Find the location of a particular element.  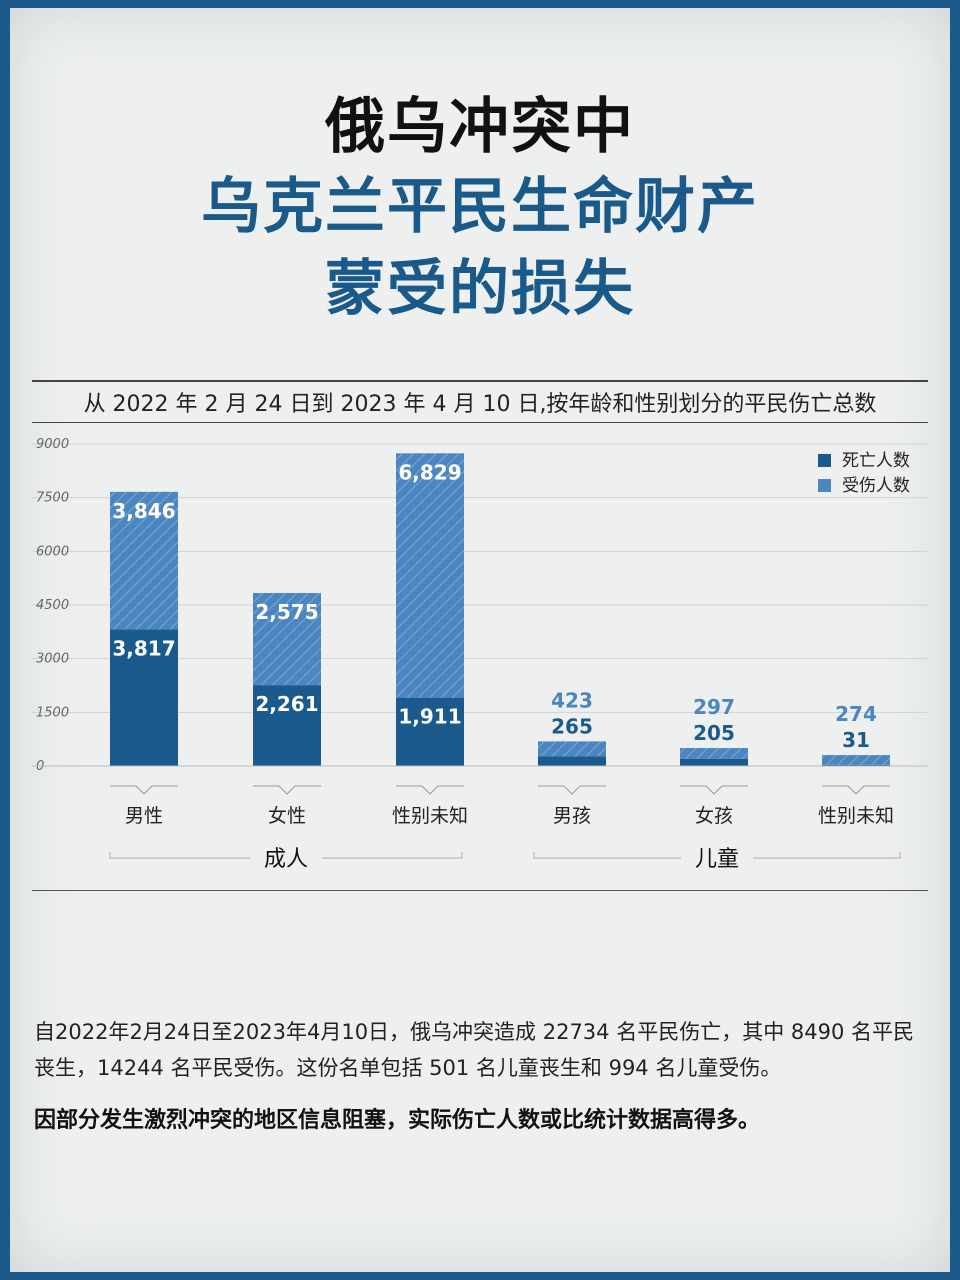

data-label-injured: 423 is located at coordinates (572, 700).